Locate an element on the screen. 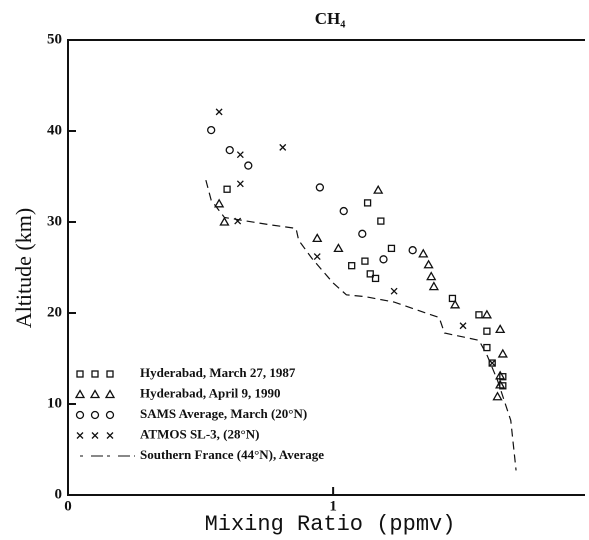  y-axis-label: Altitude (km) is located at coordinates (23, 268).